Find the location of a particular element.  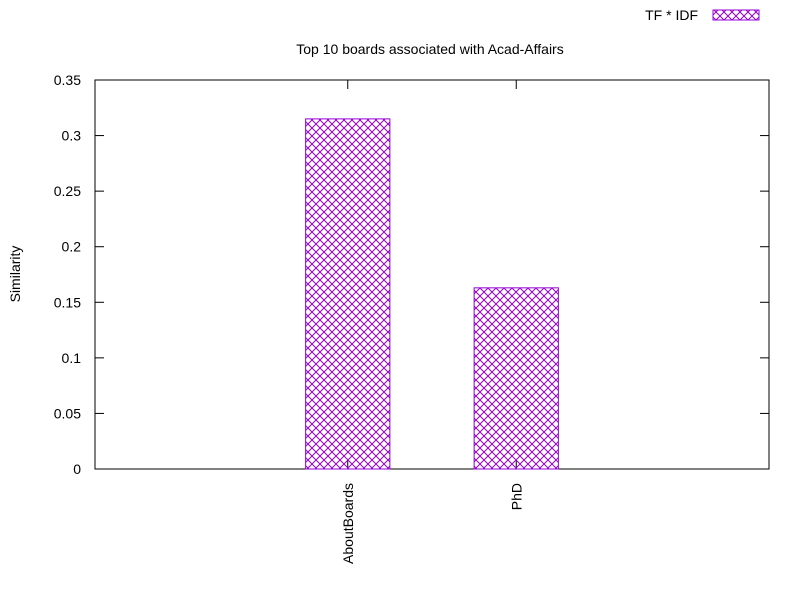

y-tick-label: 0.1 is located at coordinates (72, 358).